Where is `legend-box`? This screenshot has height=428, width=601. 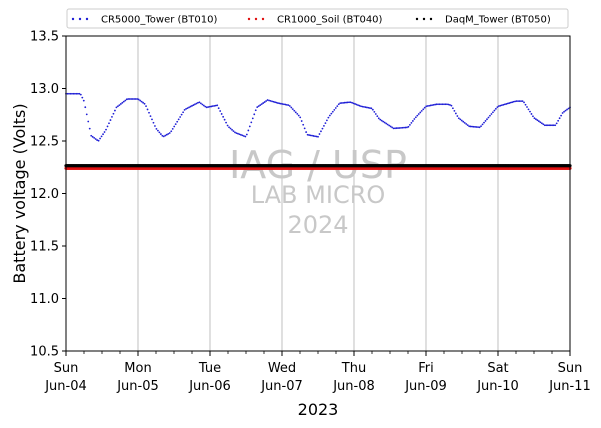 legend-box is located at coordinates (317, 18).